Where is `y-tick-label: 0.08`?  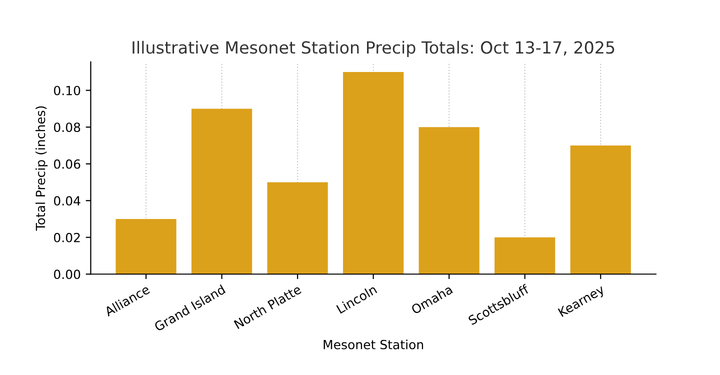 y-tick-label: 0.08 is located at coordinates (67, 127).